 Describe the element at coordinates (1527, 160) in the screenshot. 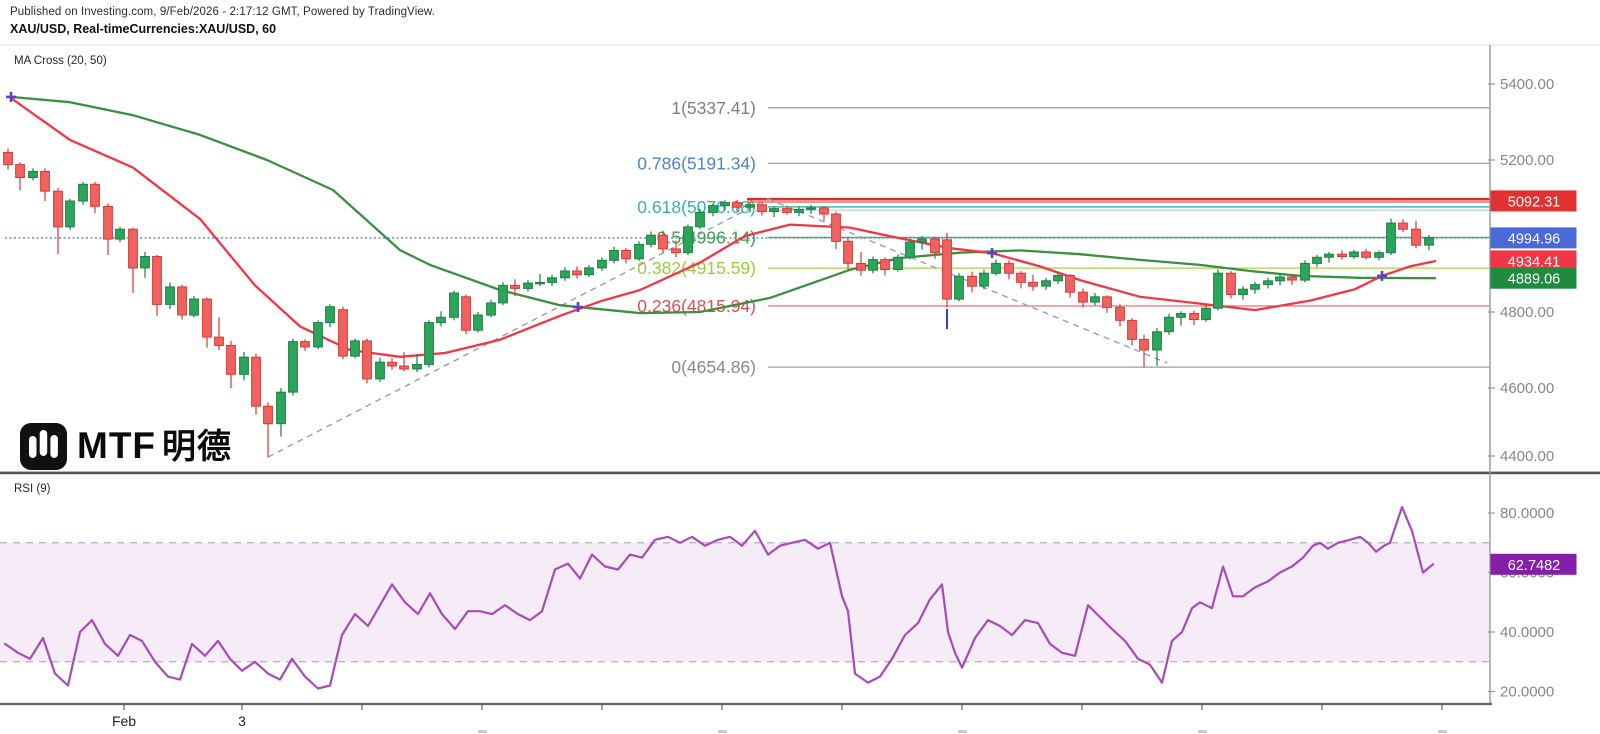

I see `price-tick-label: 5200.00` at that location.